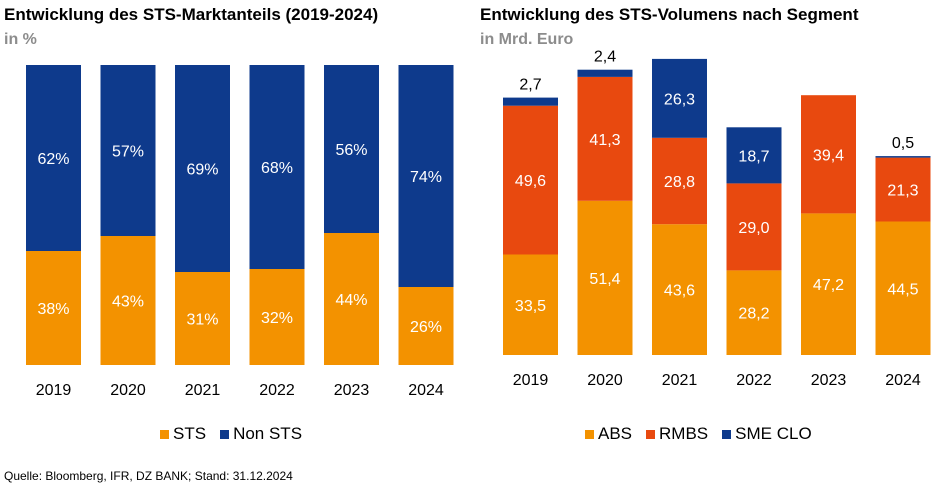 The width and height of the screenshot is (941, 493). What do you see at coordinates (605, 380) in the screenshot?
I see `chart2-tick-label: 2020` at bounding box center [605, 380].